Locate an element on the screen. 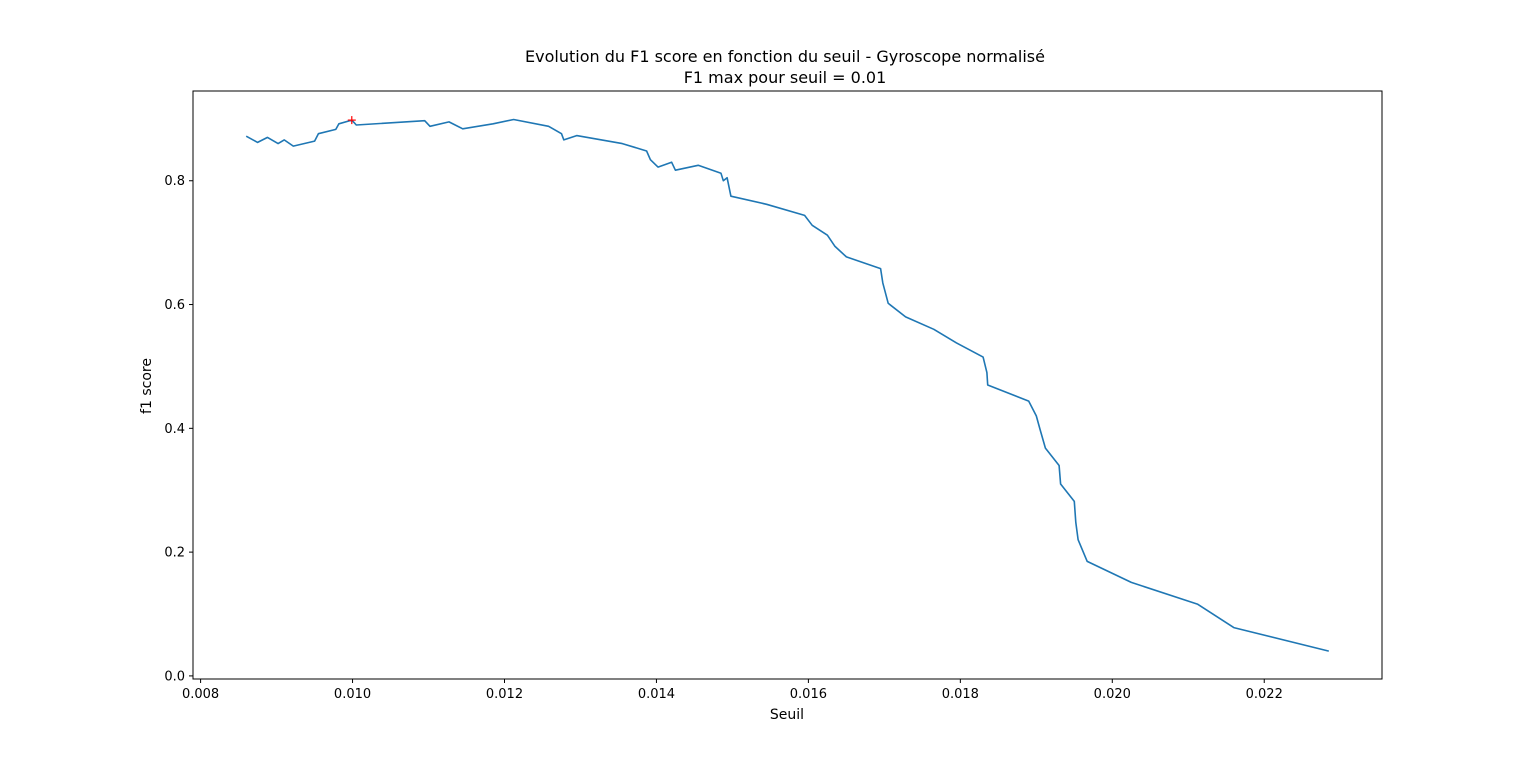 The height and width of the screenshot is (762, 1536). x-tick-label: 0.010 is located at coordinates (352, 694).